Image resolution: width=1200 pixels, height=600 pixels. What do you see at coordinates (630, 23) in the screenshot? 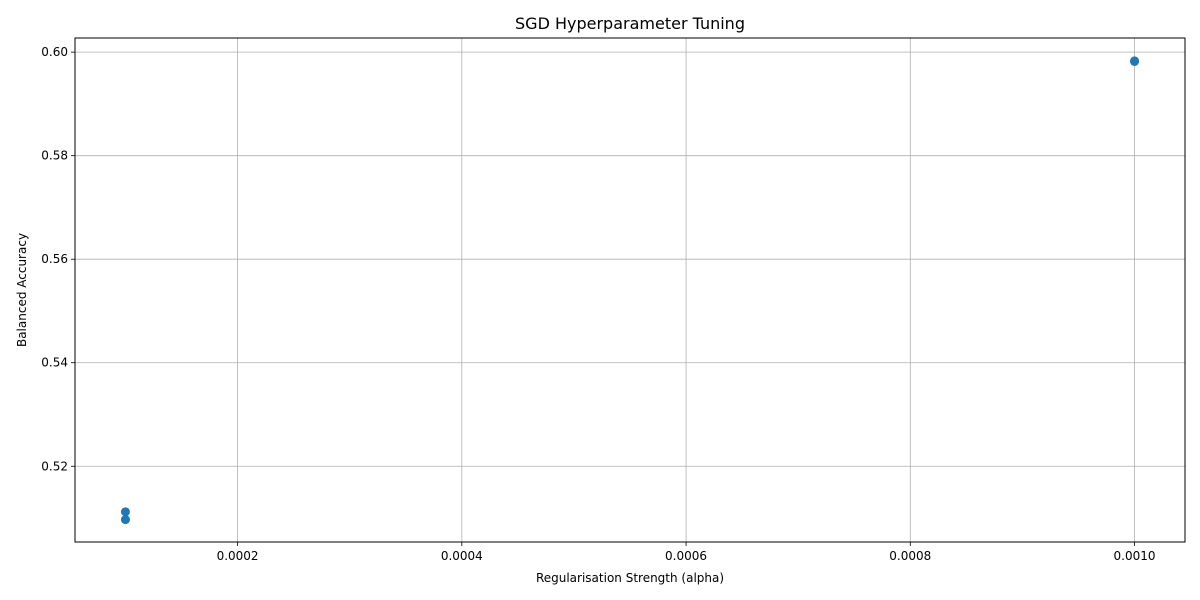
I see `chart-title: SGD Hyperparameter Tuning` at bounding box center [630, 23].